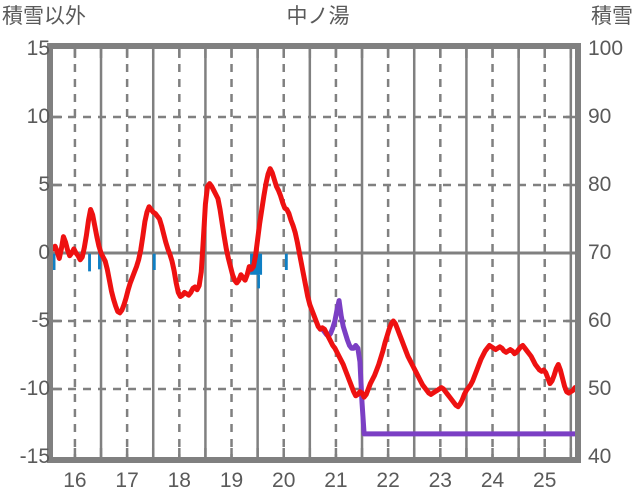  Describe the element at coordinates (606, 48) in the screenshot. I see `y-axis-right-tick-label: 100` at that location.